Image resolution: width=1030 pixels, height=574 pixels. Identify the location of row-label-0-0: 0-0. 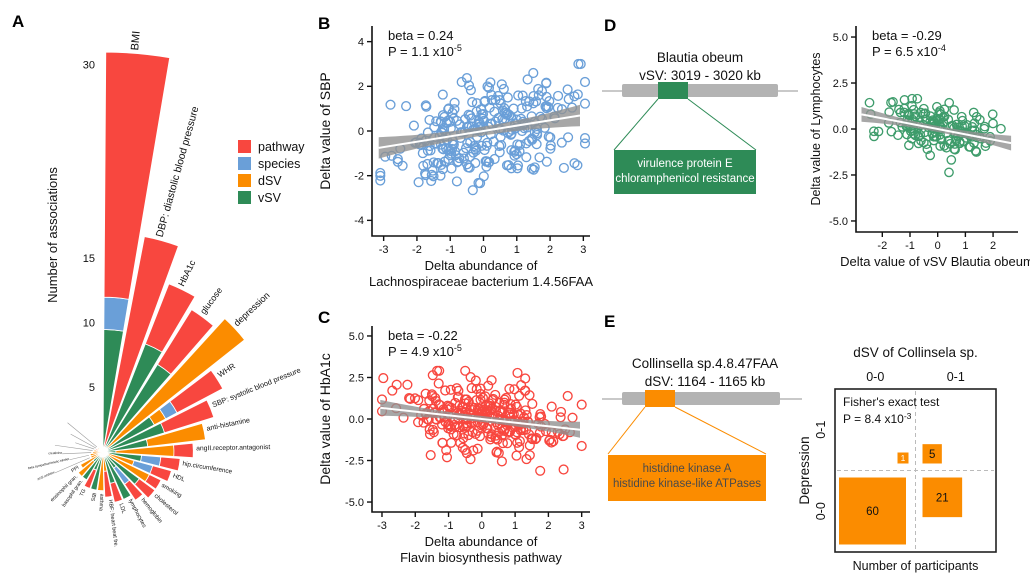
(821, 511).